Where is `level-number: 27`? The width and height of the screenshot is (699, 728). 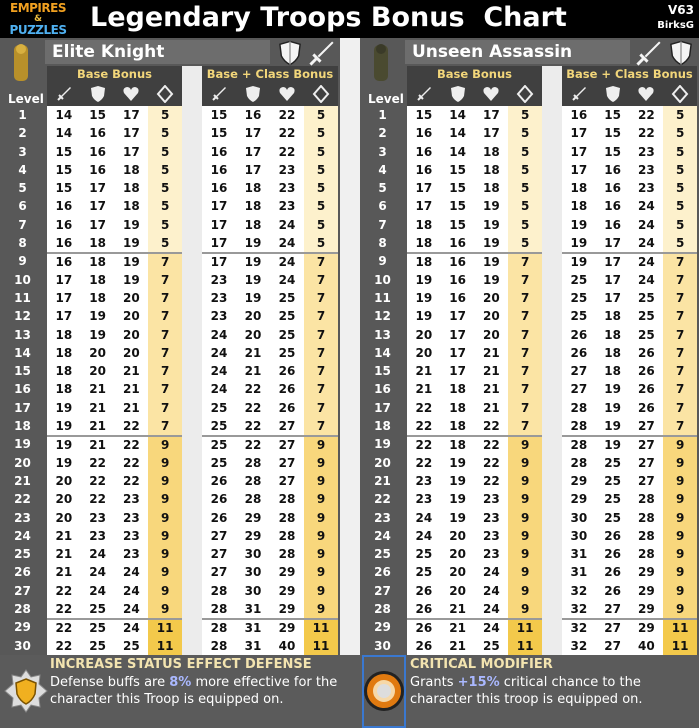 level-number: 27 is located at coordinates (22, 590).